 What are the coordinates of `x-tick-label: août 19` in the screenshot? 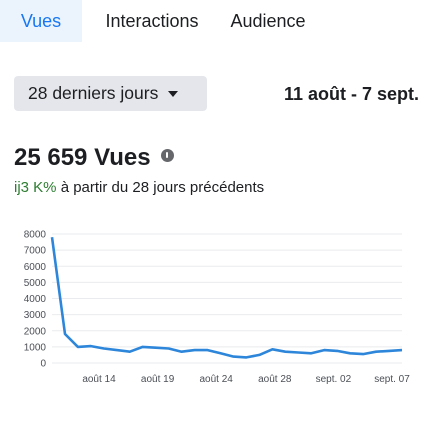 It's located at (158, 379).